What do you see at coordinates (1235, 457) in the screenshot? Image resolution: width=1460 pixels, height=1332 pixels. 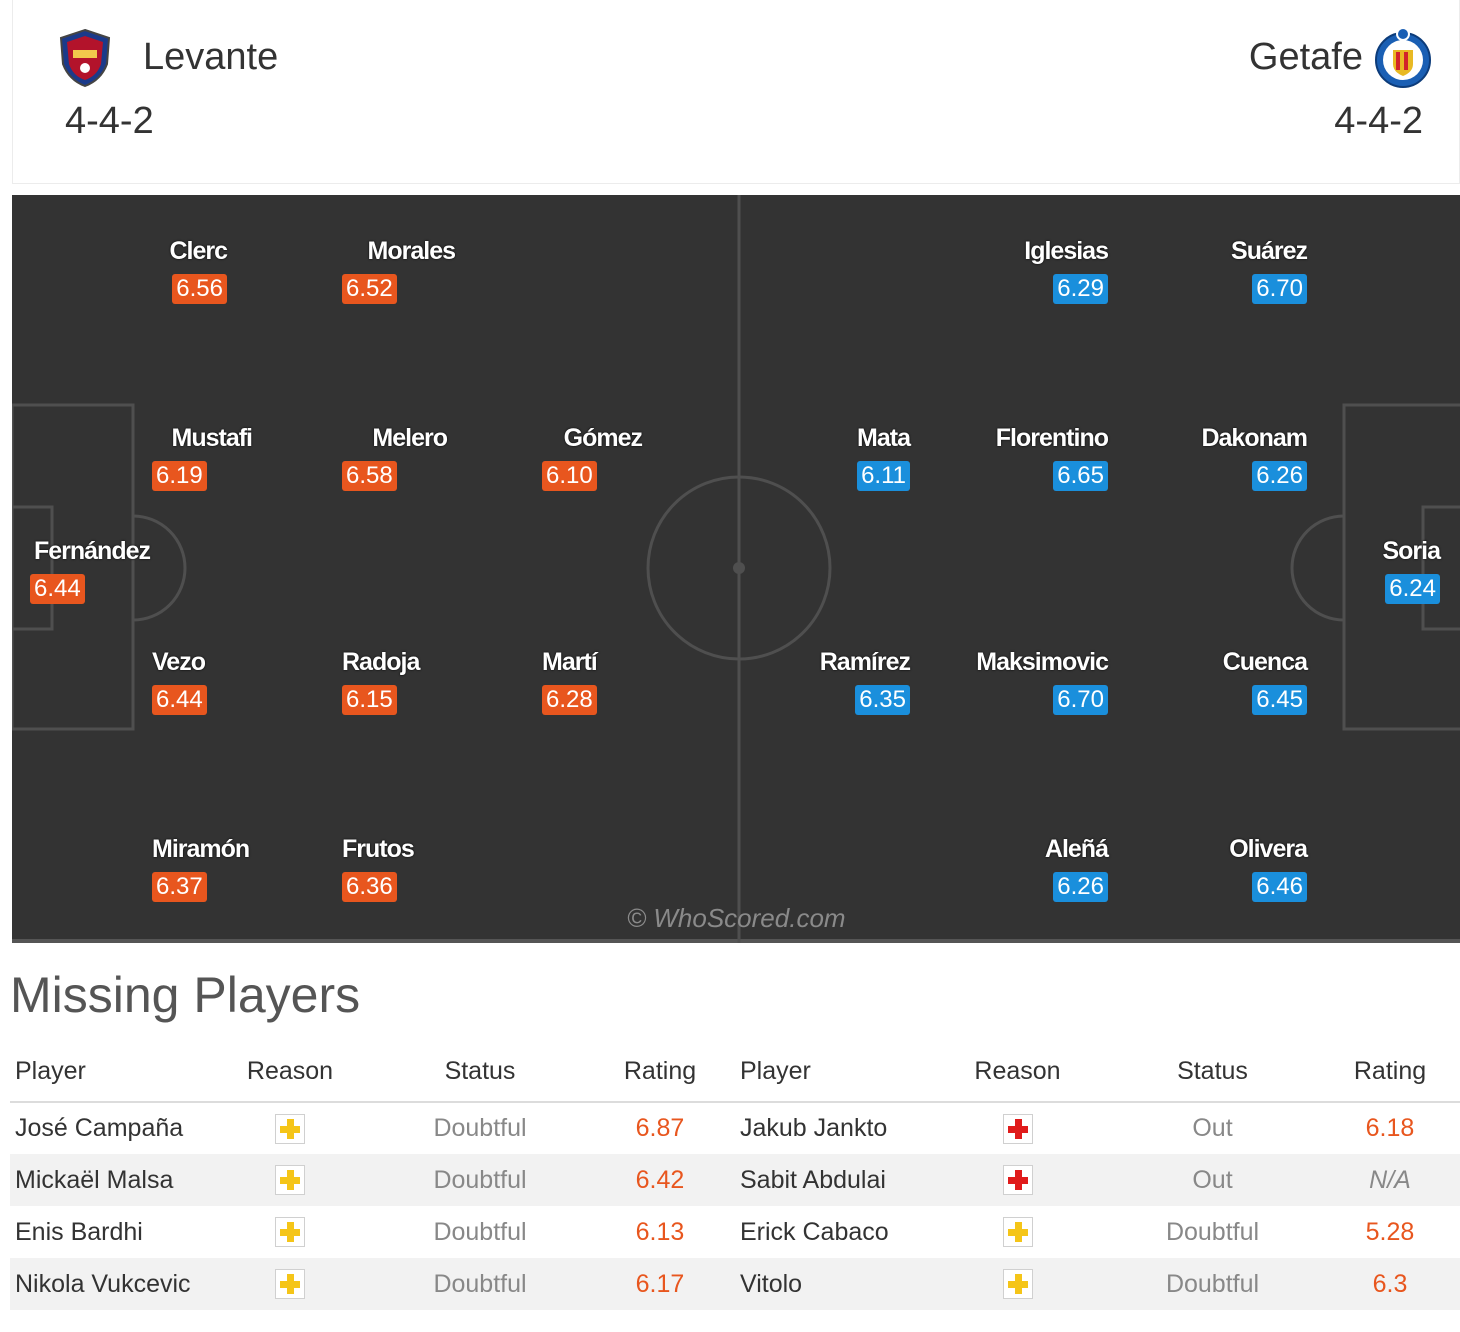 I see `player-away-dakonam: Dakonam 6.26` at bounding box center [1235, 457].